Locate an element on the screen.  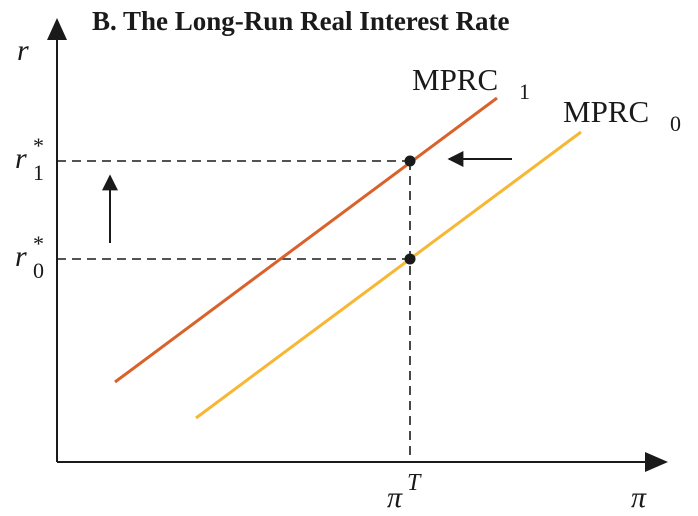
y-axis-label: r is located at coordinates (23, 50).